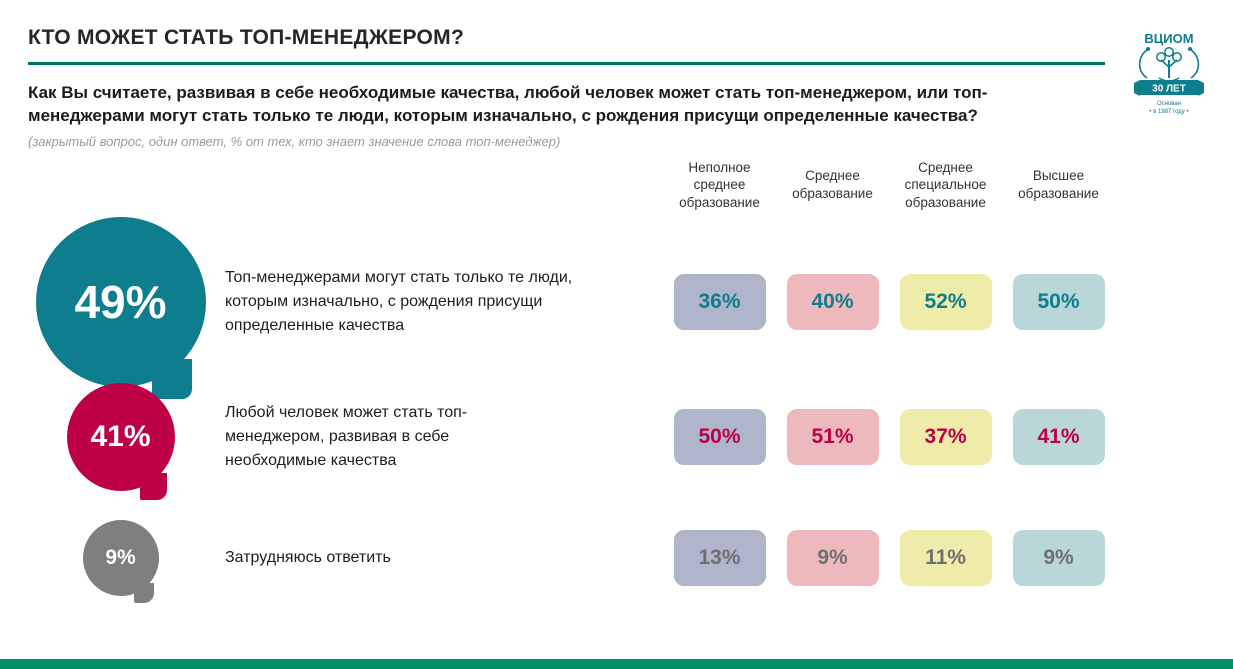  What do you see at coordinates (246, 37) in the screenshot?
I see `page-title: КТО МОЖЕТ СТАТЬ ТОП-МЕНЕДЖЕРОМ?` at bounding box center [246, 37].